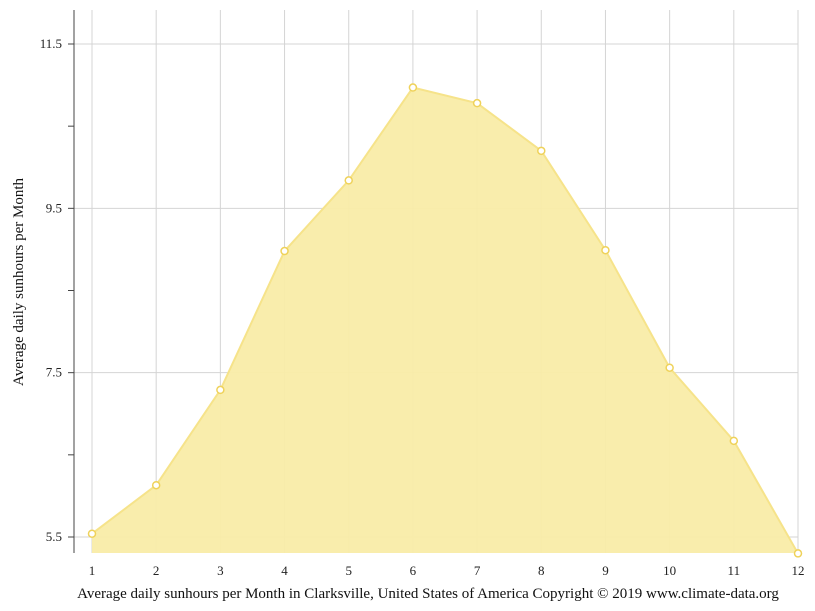 The height and width of the screenshot is (611, 815). What do you see at coordinates (19, 282) in the screenshot?
I see `y-axis-title: Average daily sunhours per Month` at bounding box center [19, 282].